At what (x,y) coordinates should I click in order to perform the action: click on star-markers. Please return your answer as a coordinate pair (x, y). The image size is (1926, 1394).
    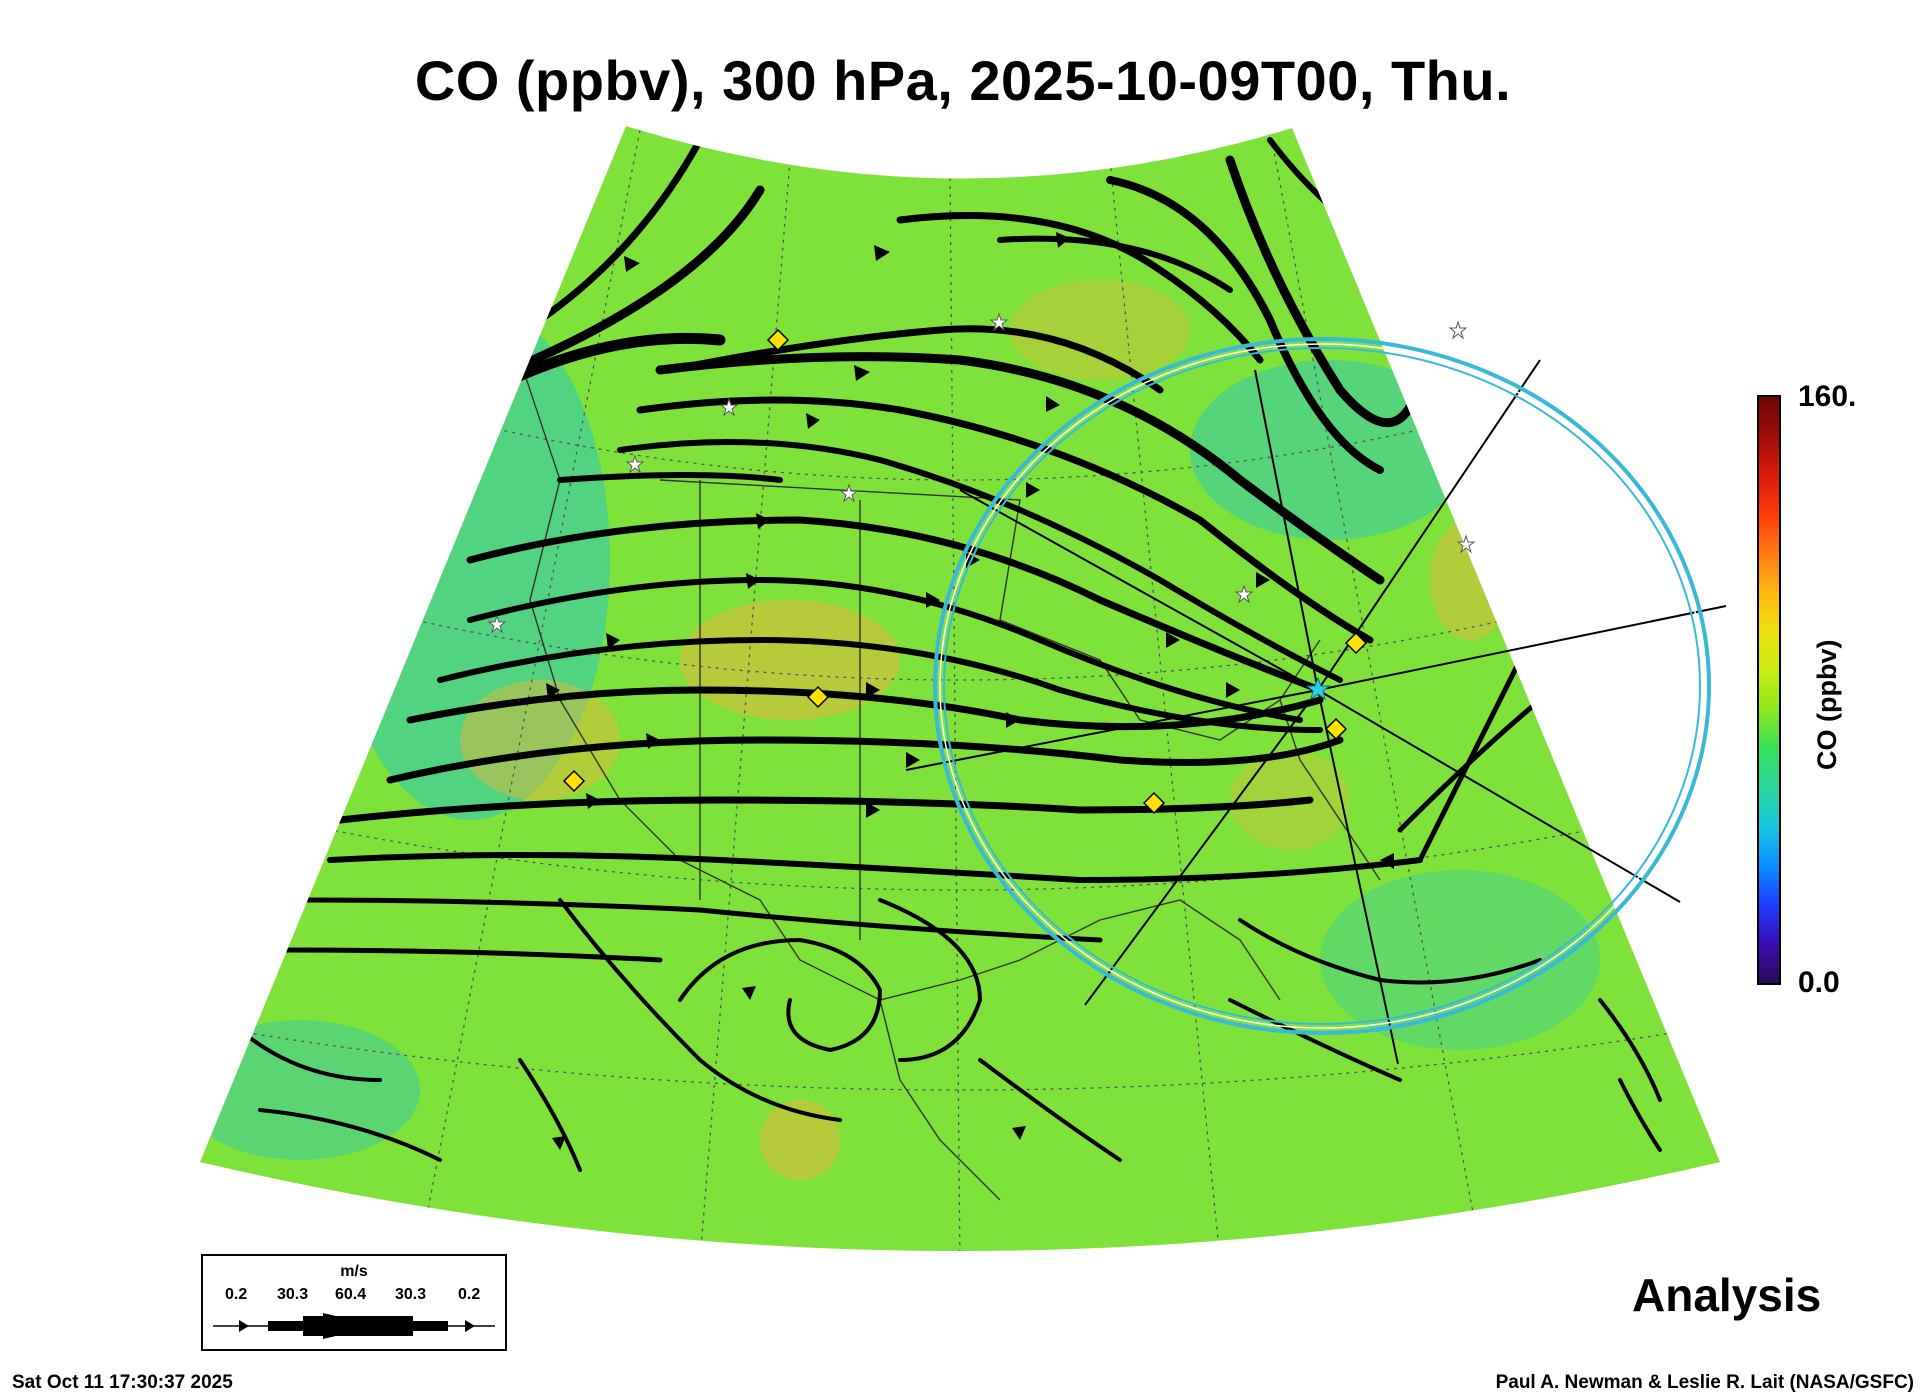
    Looking at the image, I should click on (981, 473).